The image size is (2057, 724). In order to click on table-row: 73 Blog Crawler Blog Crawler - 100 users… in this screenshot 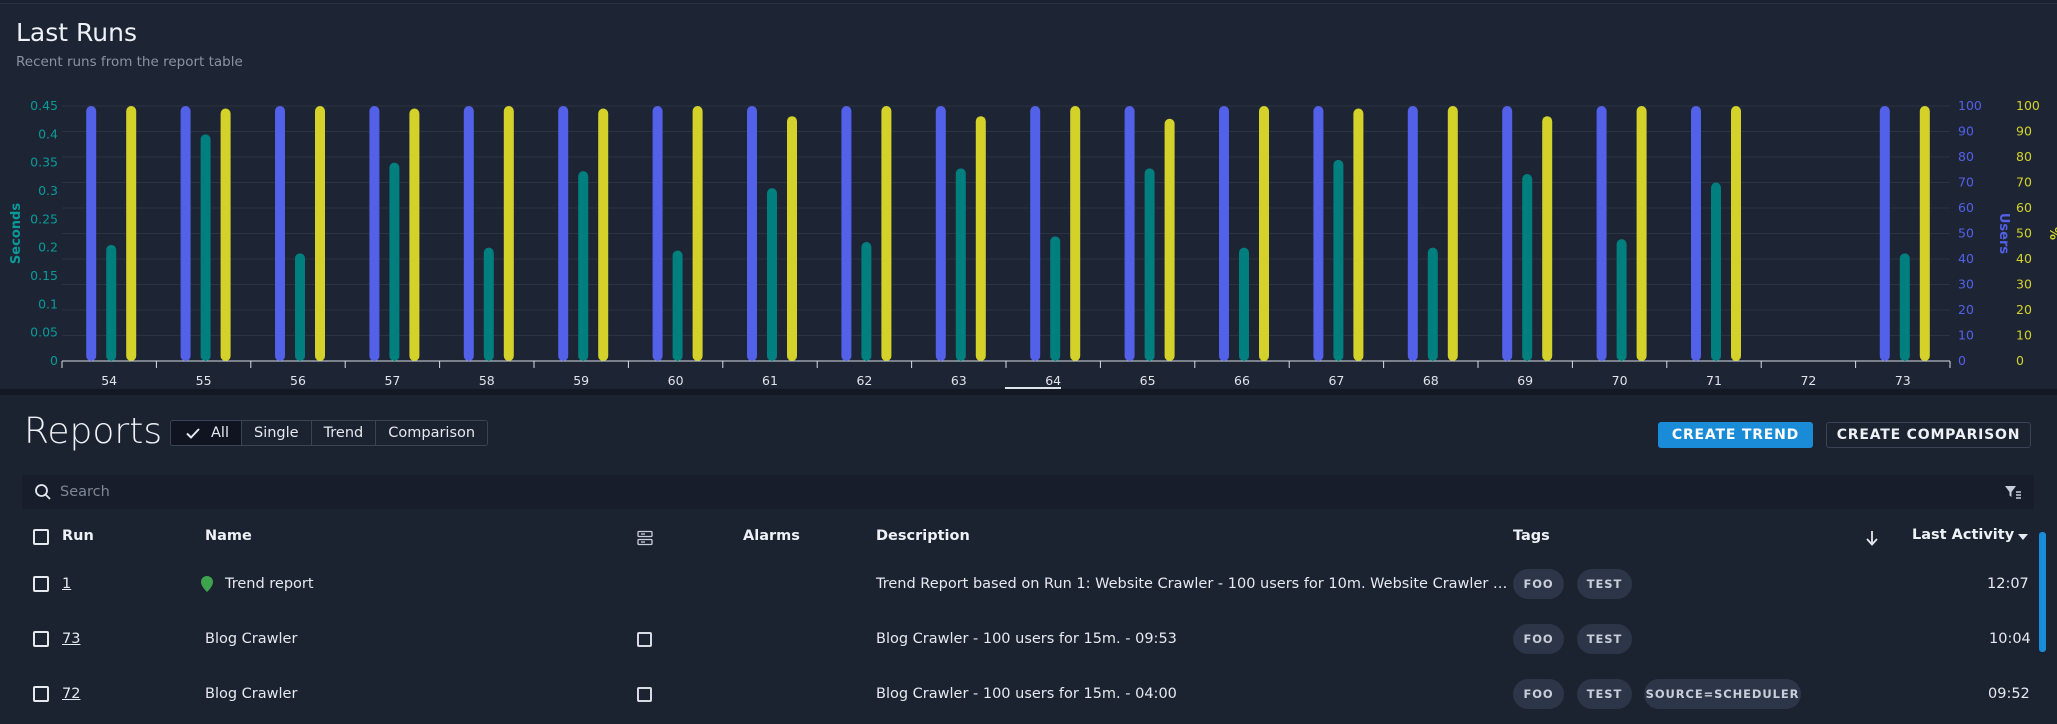, I will do `click(1028, 644)`.